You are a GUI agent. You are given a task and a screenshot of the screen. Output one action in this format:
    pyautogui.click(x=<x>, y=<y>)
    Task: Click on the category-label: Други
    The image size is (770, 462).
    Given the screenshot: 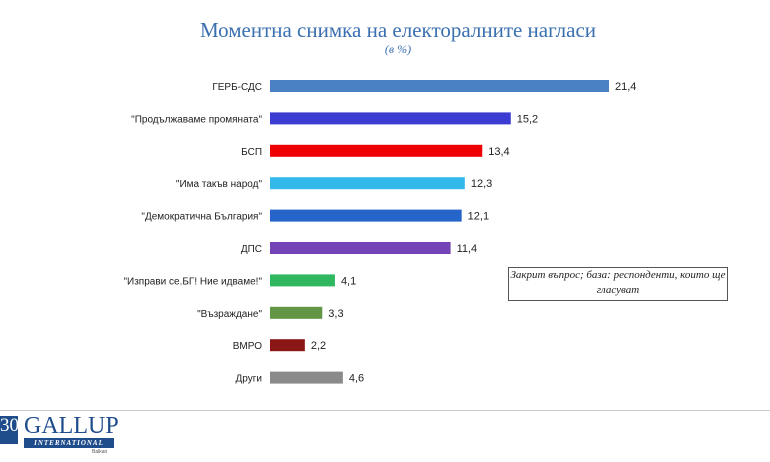 What is the action you would take?
    pyautogui.click(x=249, y=379)
    